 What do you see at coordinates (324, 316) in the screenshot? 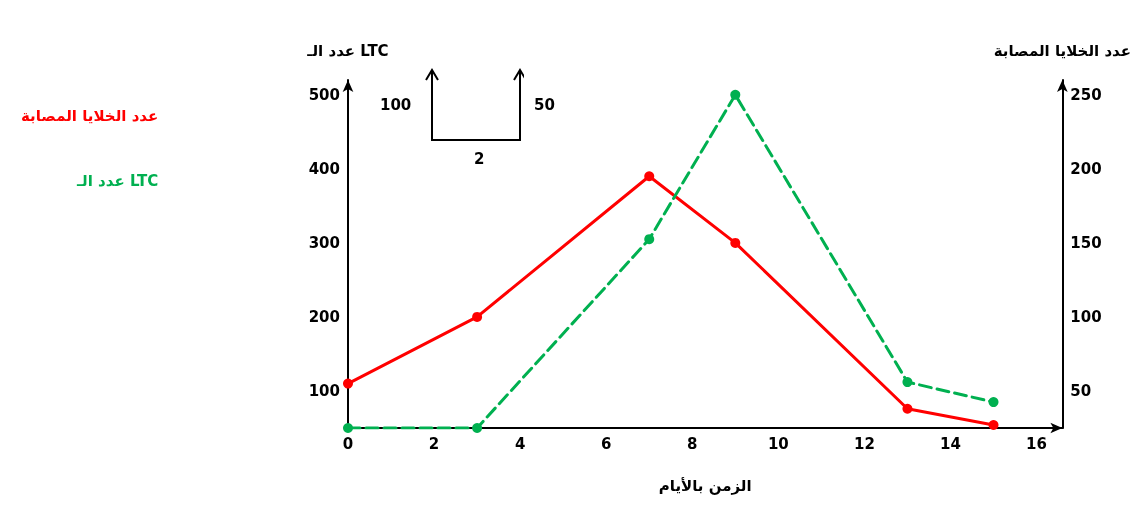
I see `y-tick-label: 200` at bounding box center [324, 316].